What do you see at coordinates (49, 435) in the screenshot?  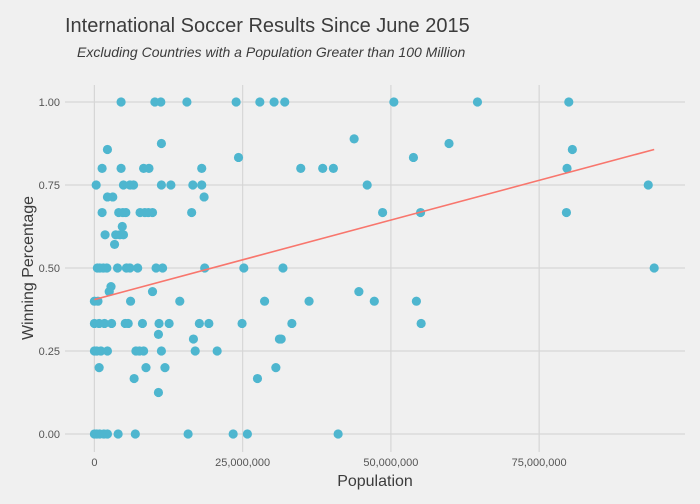 I see `y-tick-label: 0.00` at bounding box center [49, 435].